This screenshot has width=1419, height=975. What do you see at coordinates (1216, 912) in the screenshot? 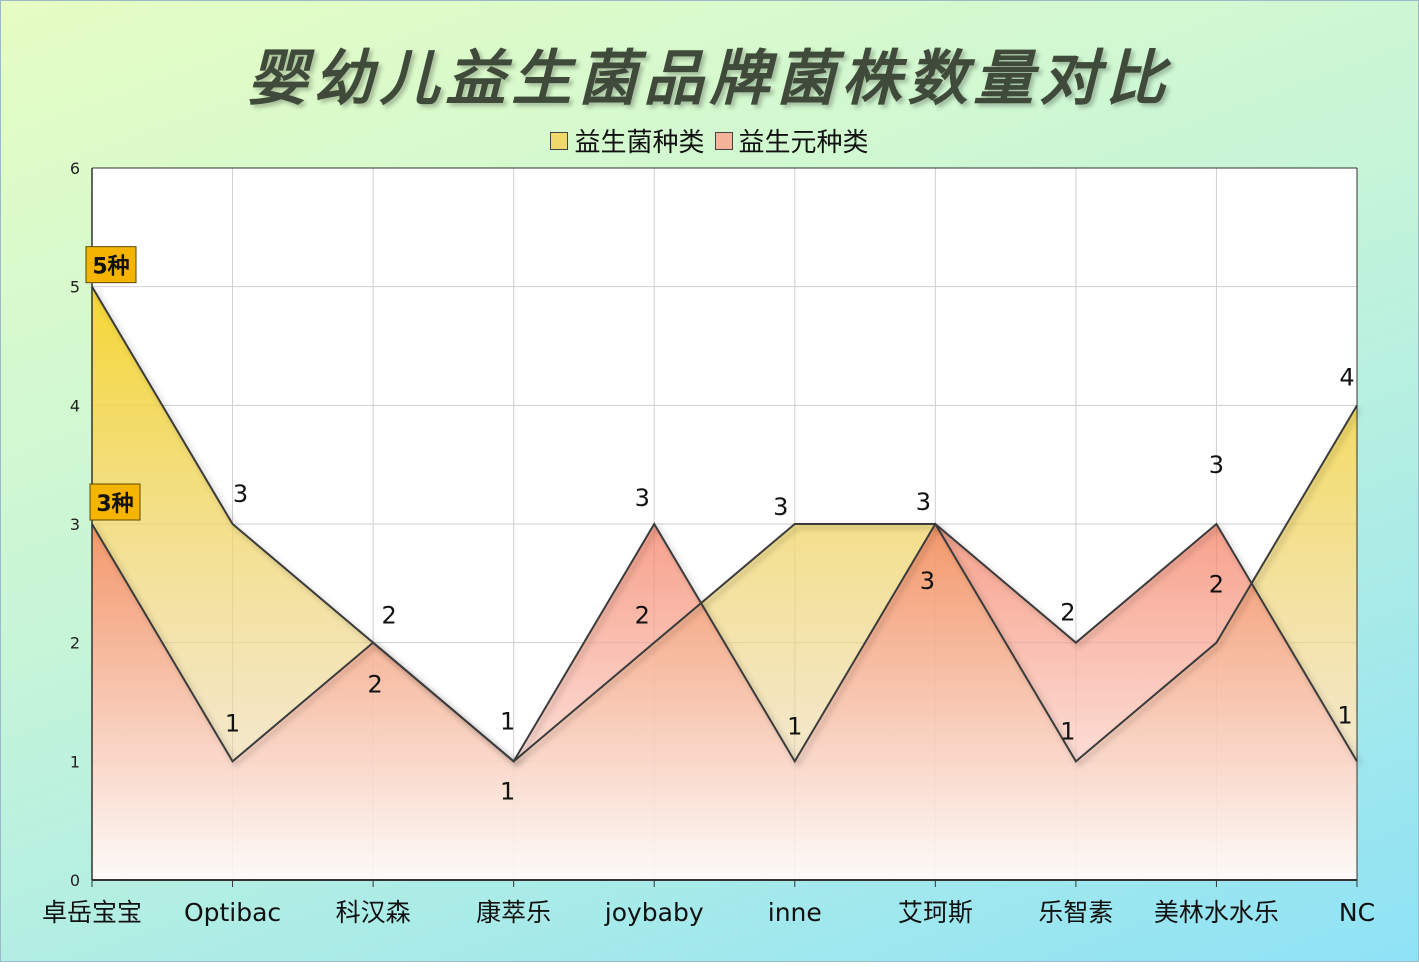
I see `x-tick-label: 美林水水乐` at bounding box center [1216, 912].